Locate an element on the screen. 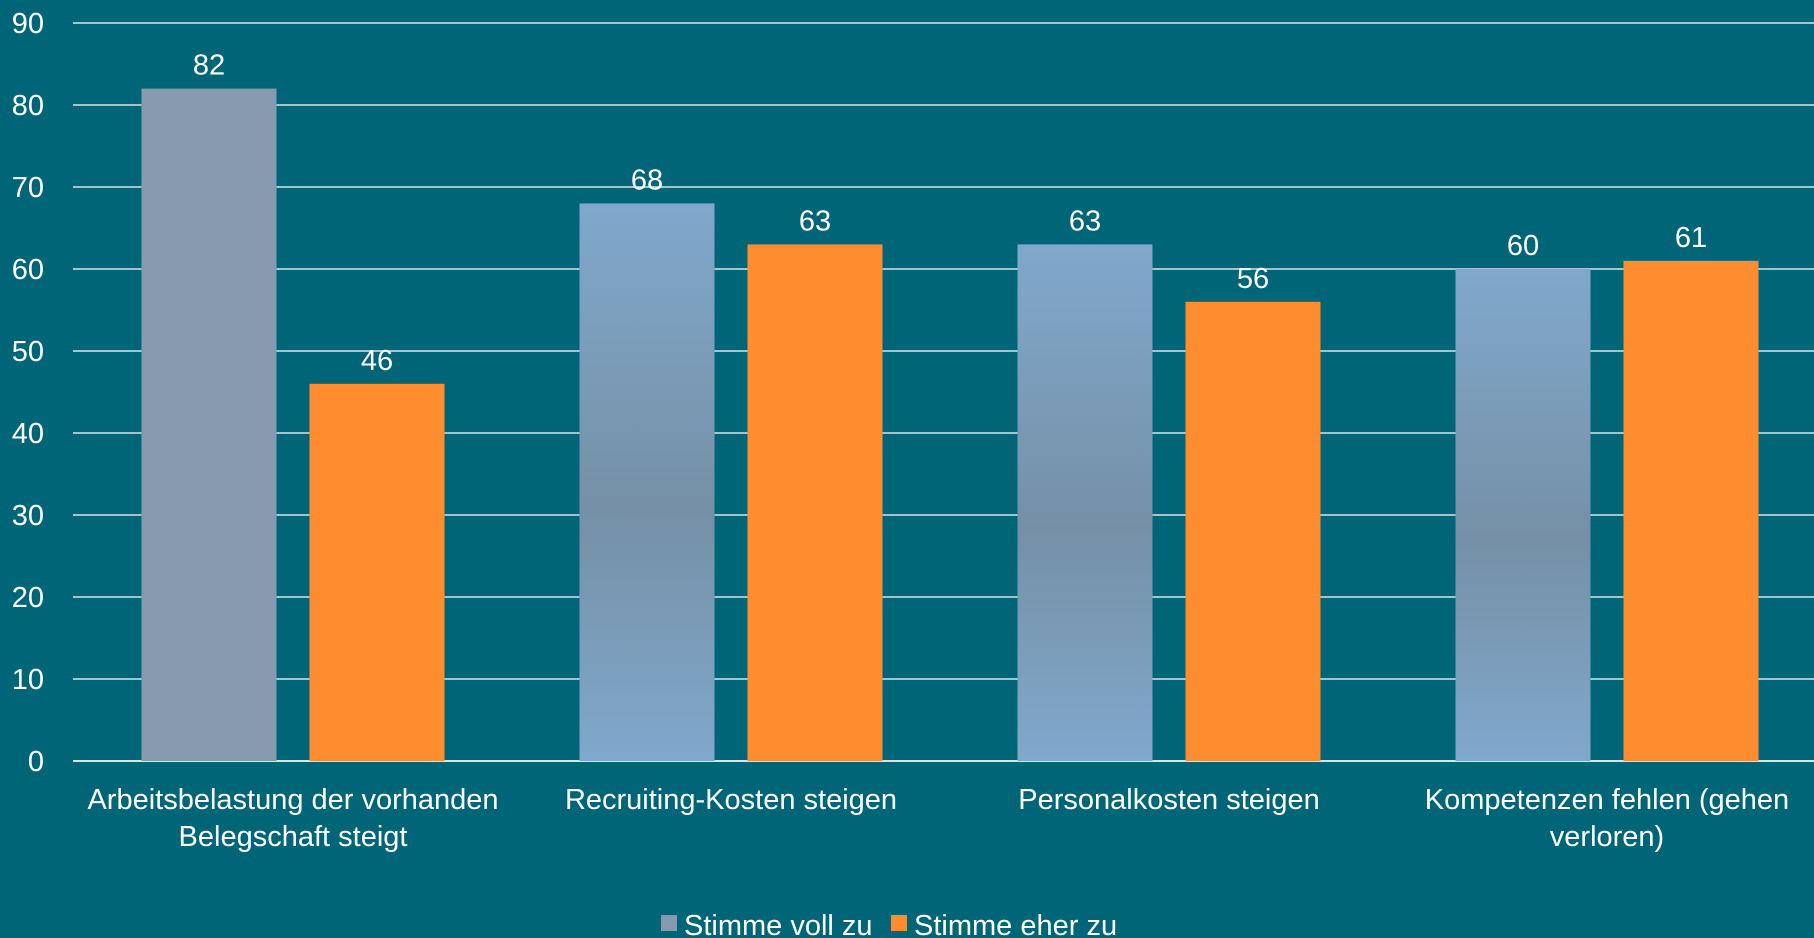 The height and width of the screenshot is (938, 1814). legend-label-stimme-eher-zu: Stimme eher zu is located at coordinates (1015, 924).